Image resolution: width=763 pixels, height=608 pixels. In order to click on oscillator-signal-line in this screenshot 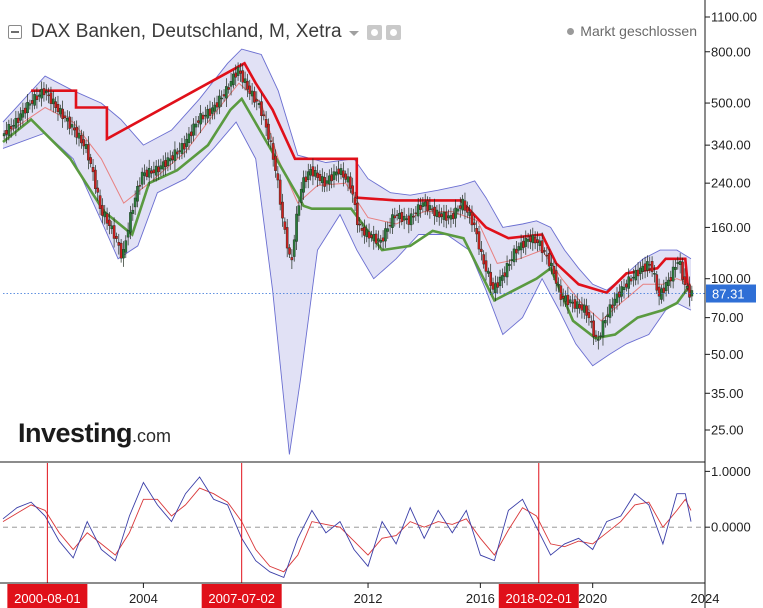, I will do `click(347, 530)`.